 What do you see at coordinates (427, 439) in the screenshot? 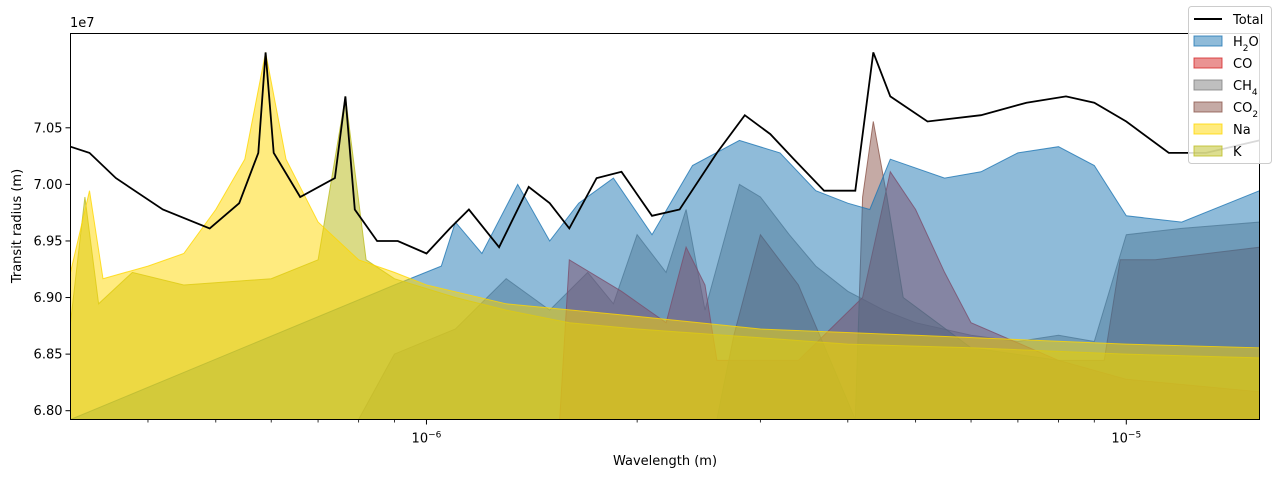
I see `x-tick-label: 10⁻⁶` at bounding box center [427, 439].